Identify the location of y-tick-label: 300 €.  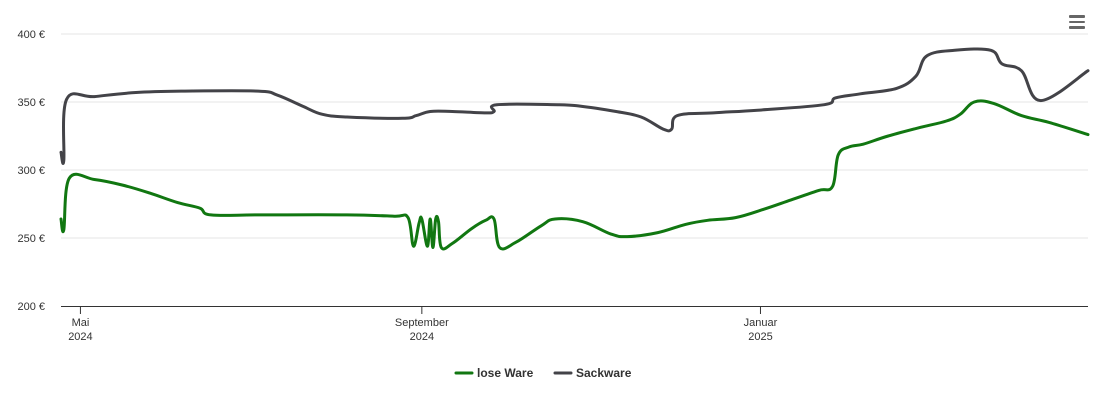
(31, 171).